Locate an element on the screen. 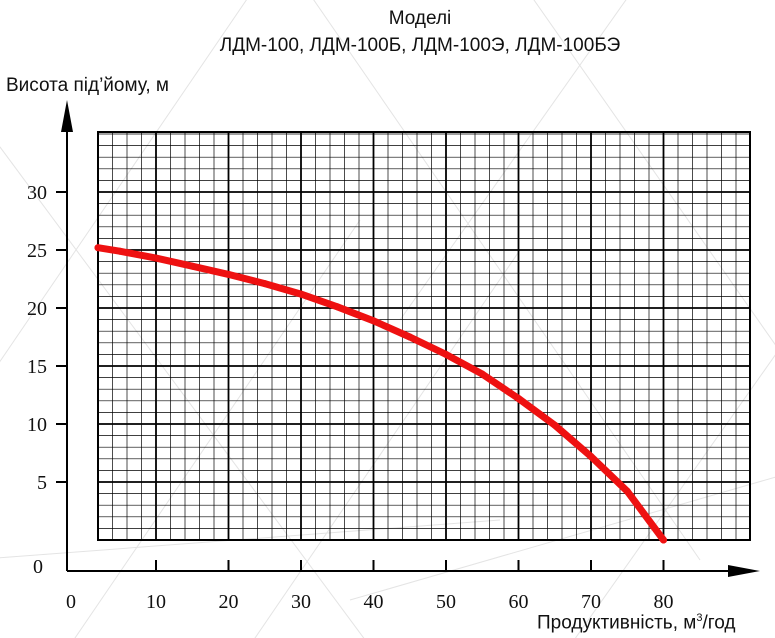 The width and height of the screenshot is (775, 638). x-tick-label: 50 is located at coordinates (446, 602).